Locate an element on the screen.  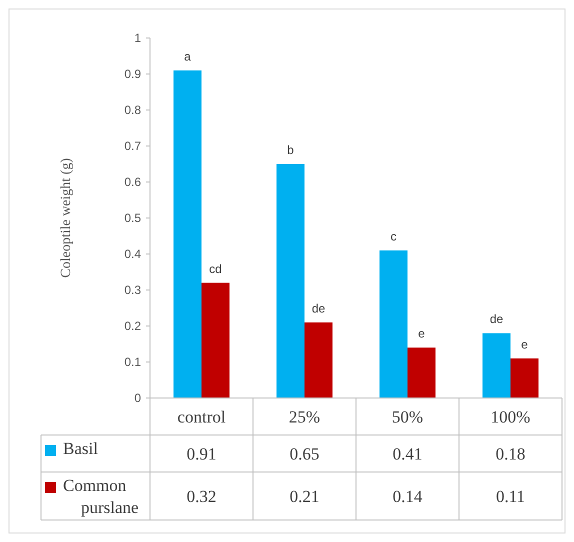
x-tick-label: 25% is located at coordinates (304, 416).